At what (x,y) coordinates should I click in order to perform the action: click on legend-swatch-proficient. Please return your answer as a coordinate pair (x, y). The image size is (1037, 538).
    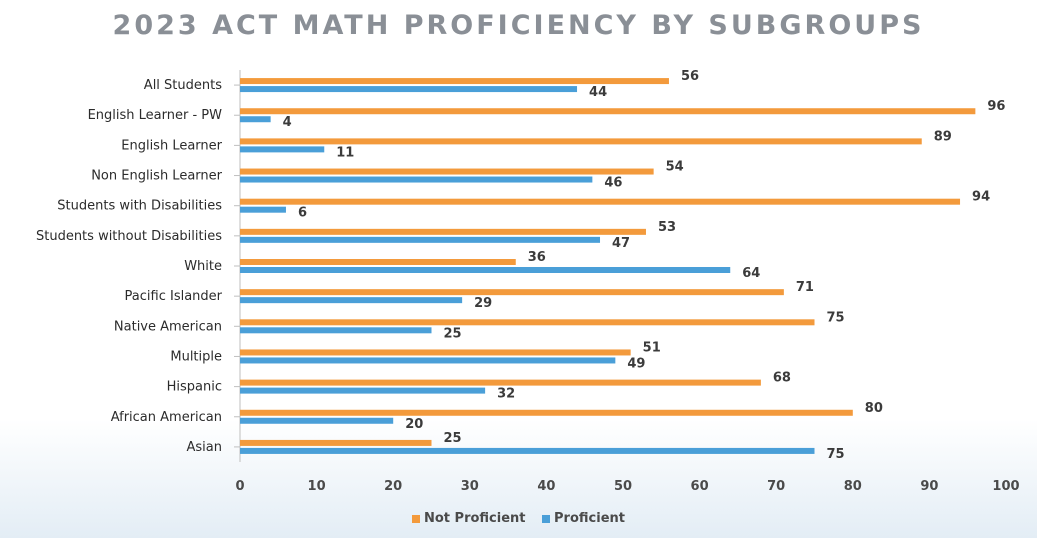
    Looking at the image, I should click on (546, 518).